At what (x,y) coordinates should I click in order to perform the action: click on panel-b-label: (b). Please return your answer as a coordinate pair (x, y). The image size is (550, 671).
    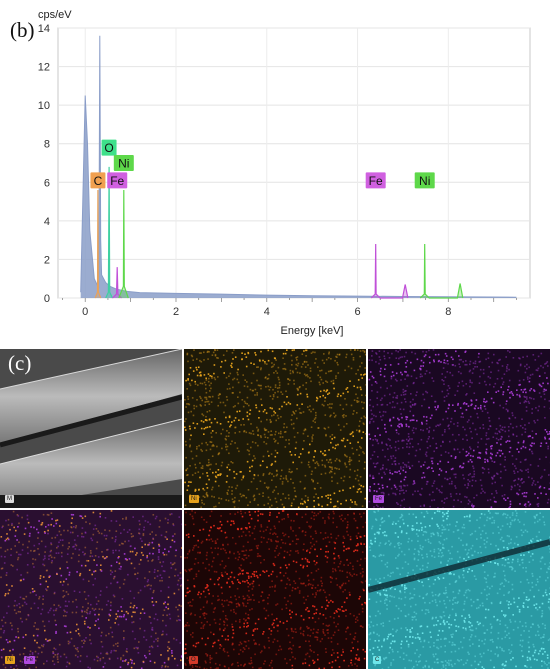
    Looking at the image, I should click on (22, 30).